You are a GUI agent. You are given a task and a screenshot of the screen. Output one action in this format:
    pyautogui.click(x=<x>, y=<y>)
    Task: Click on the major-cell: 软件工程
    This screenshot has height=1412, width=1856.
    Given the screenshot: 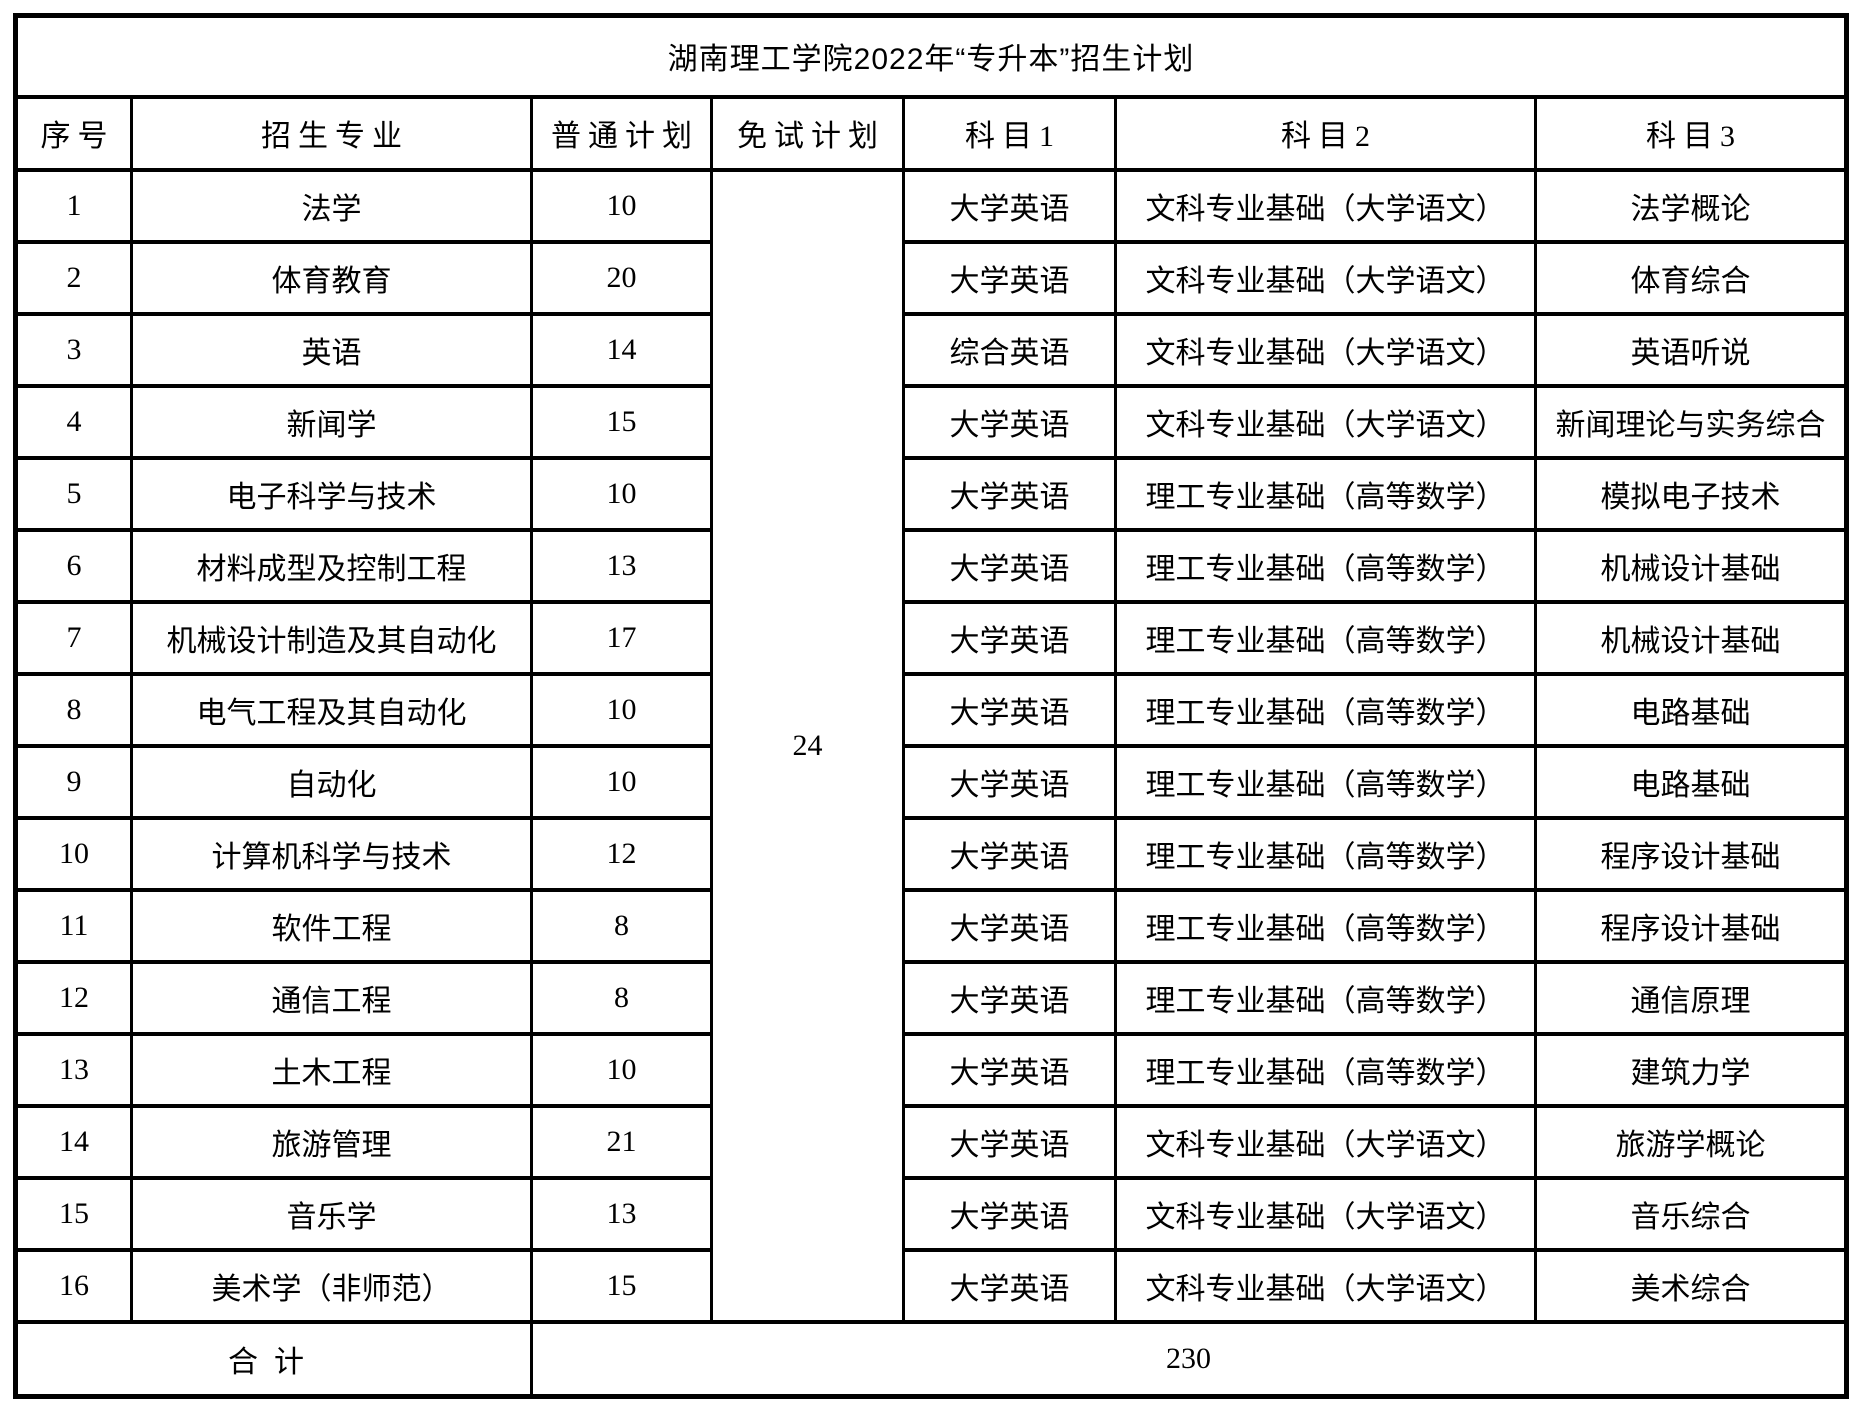 What is the action you would take?
    pyautogui.click(x=331, y=925)
    